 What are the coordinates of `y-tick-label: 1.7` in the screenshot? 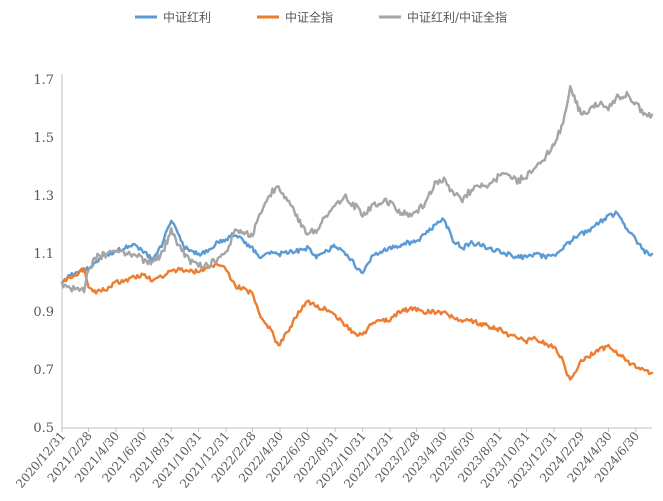 It's located at (43, 80).